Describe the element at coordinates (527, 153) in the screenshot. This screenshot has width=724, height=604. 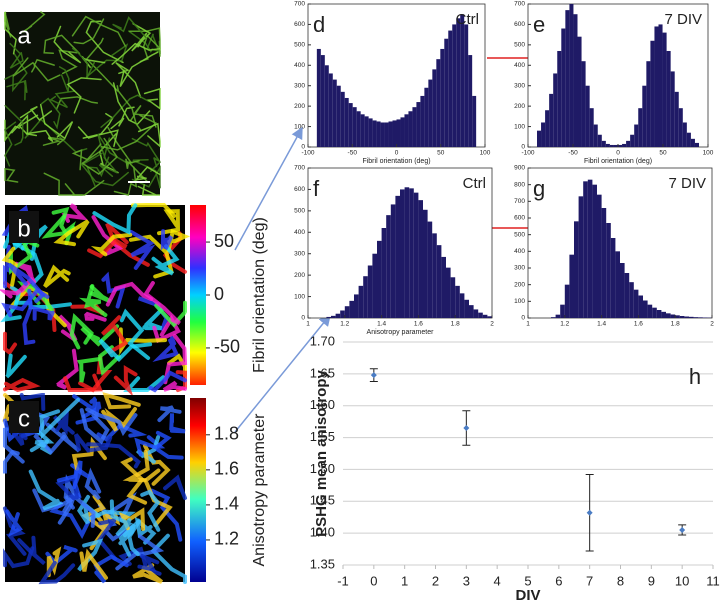
I see `x-tick-label: -100` at that location.